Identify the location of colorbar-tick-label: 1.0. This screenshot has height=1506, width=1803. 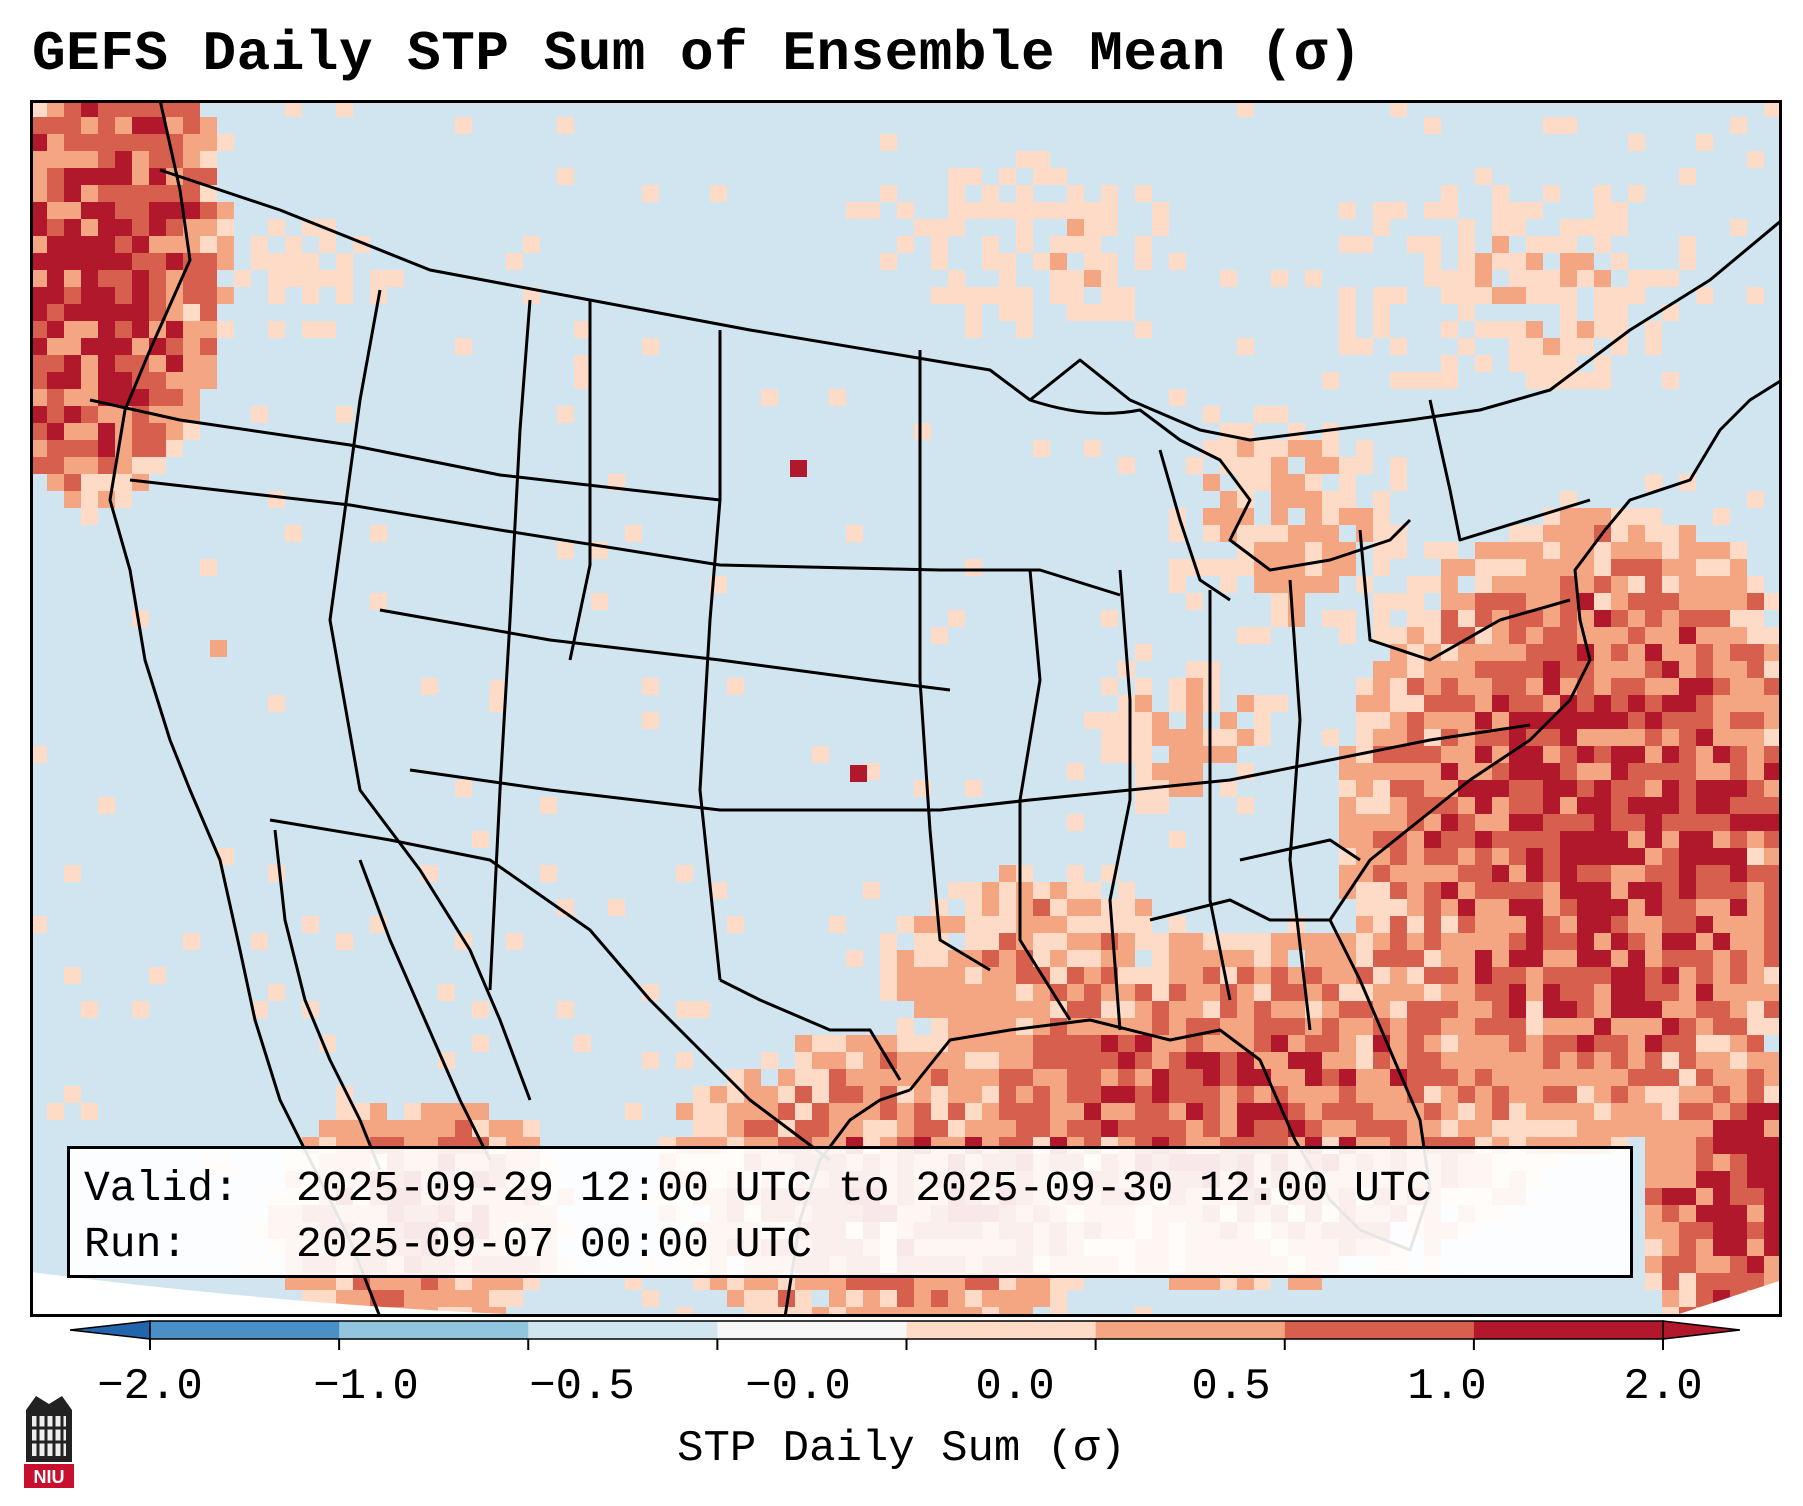
(1447, 1387).